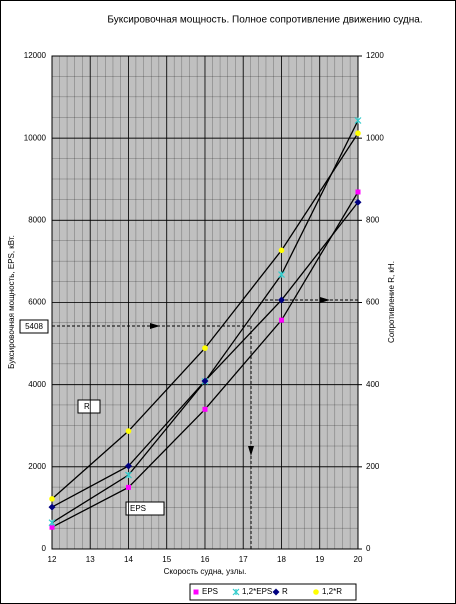  Describe the element at coordinates (90, 559) in the screenshot. I see `x-tick-label: 13` at that location.